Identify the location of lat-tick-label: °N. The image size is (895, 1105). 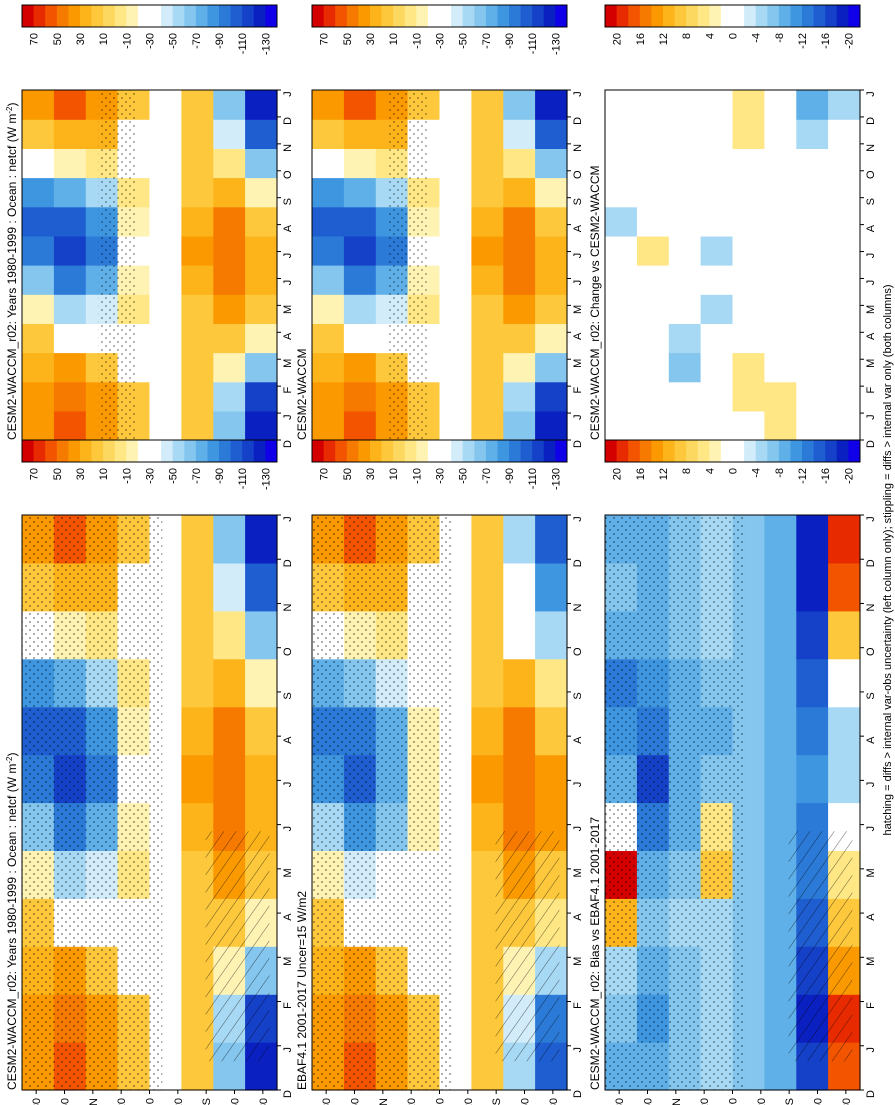
(94, 1101).